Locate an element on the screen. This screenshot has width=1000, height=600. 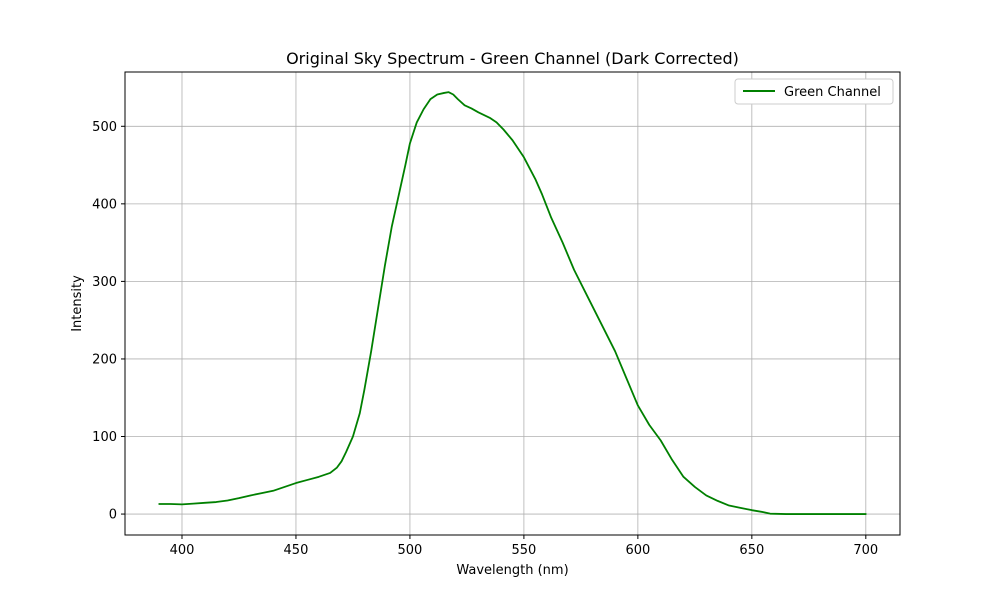
y-tick-label: 100 is located at coordinates (104, 437).